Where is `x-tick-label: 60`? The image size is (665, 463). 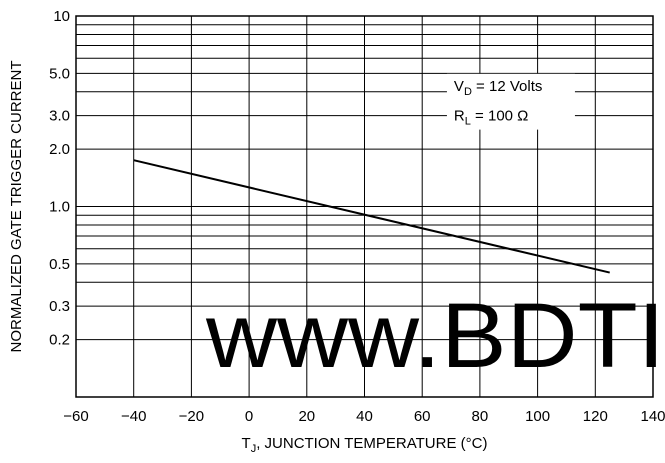 x-tick-label: 60 is located at coordinates (422, 416).